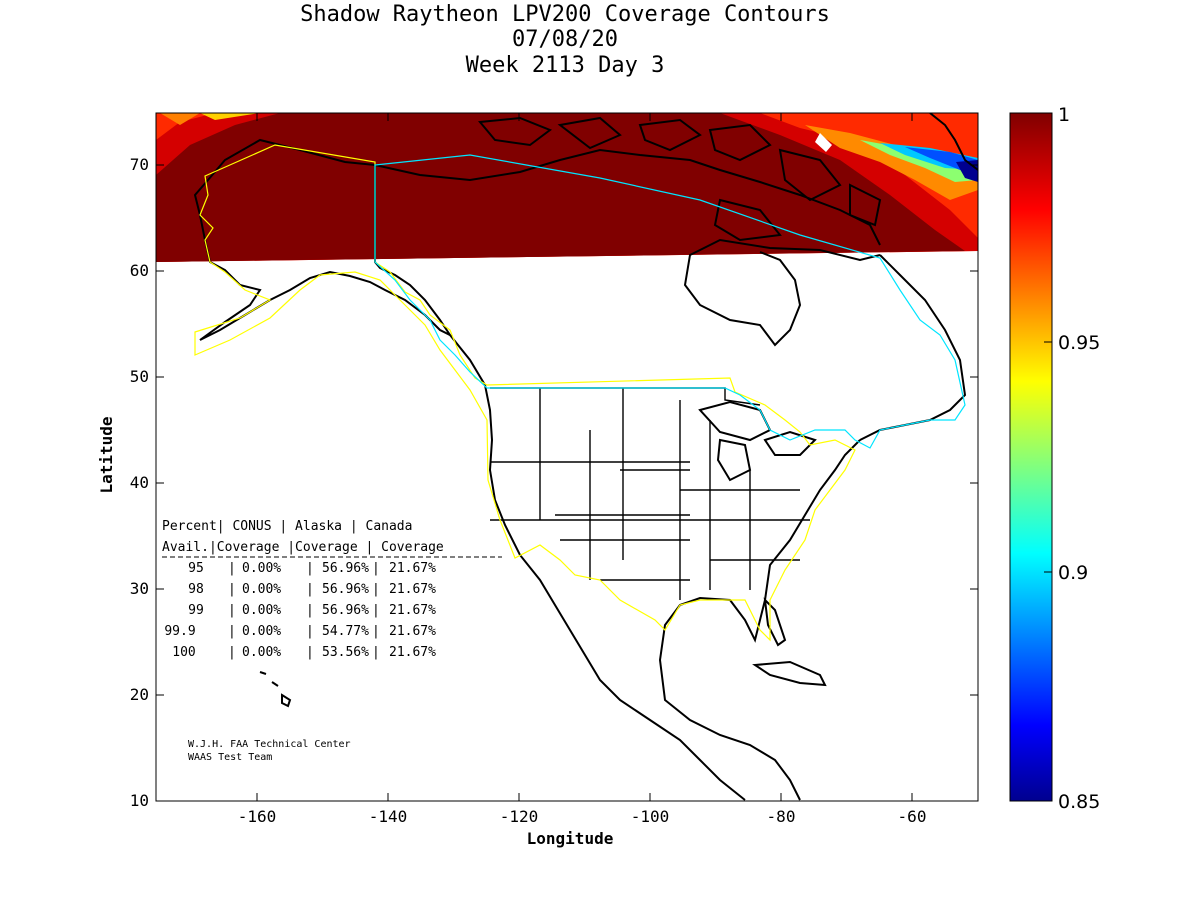 The width and height of the screenshot is (1200, 900). What do you see at coordinates (565, 14) in the screenshot?
I see `figure-title: Shadow Raytheon LPV200 Coverage Contours` at bounding box center [565, 14].